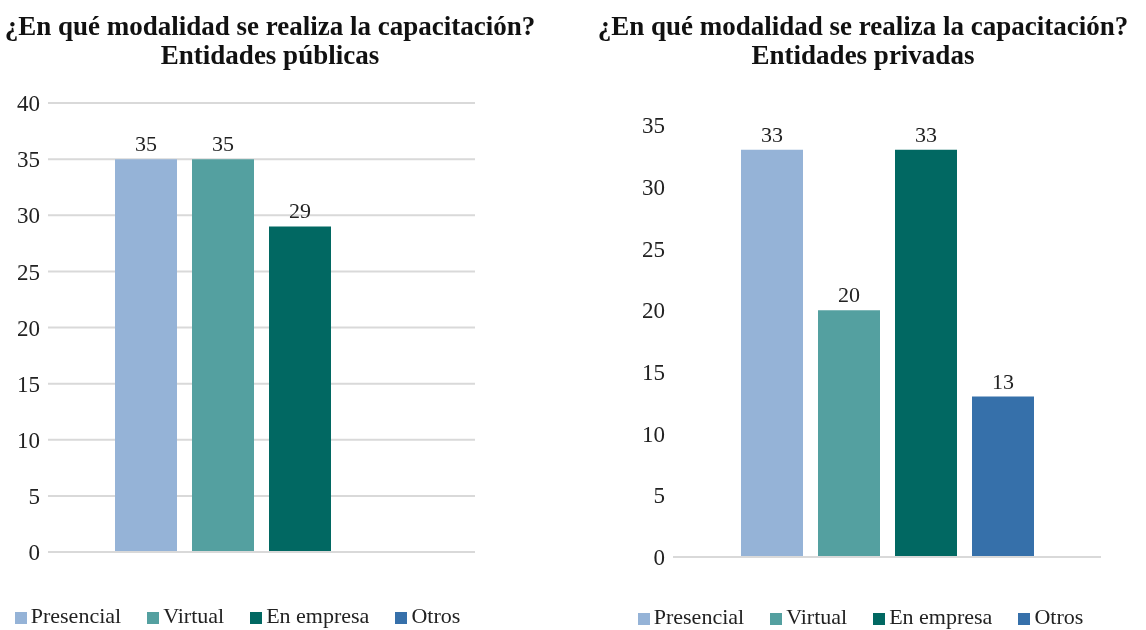  What do you see at coordinates (28, 104) in the screenshot?
I see `y-tick-label: 40` at bounding box center [28, 104].